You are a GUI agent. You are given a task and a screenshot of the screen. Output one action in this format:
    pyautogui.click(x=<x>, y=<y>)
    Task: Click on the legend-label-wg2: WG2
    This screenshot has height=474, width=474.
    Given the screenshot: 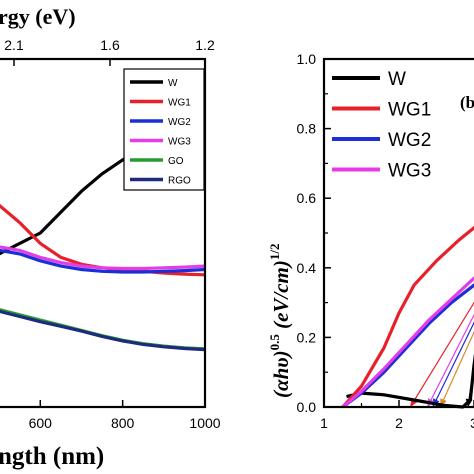 What is the action you would take?
    pyautogui.click(x=179, y=122)
    